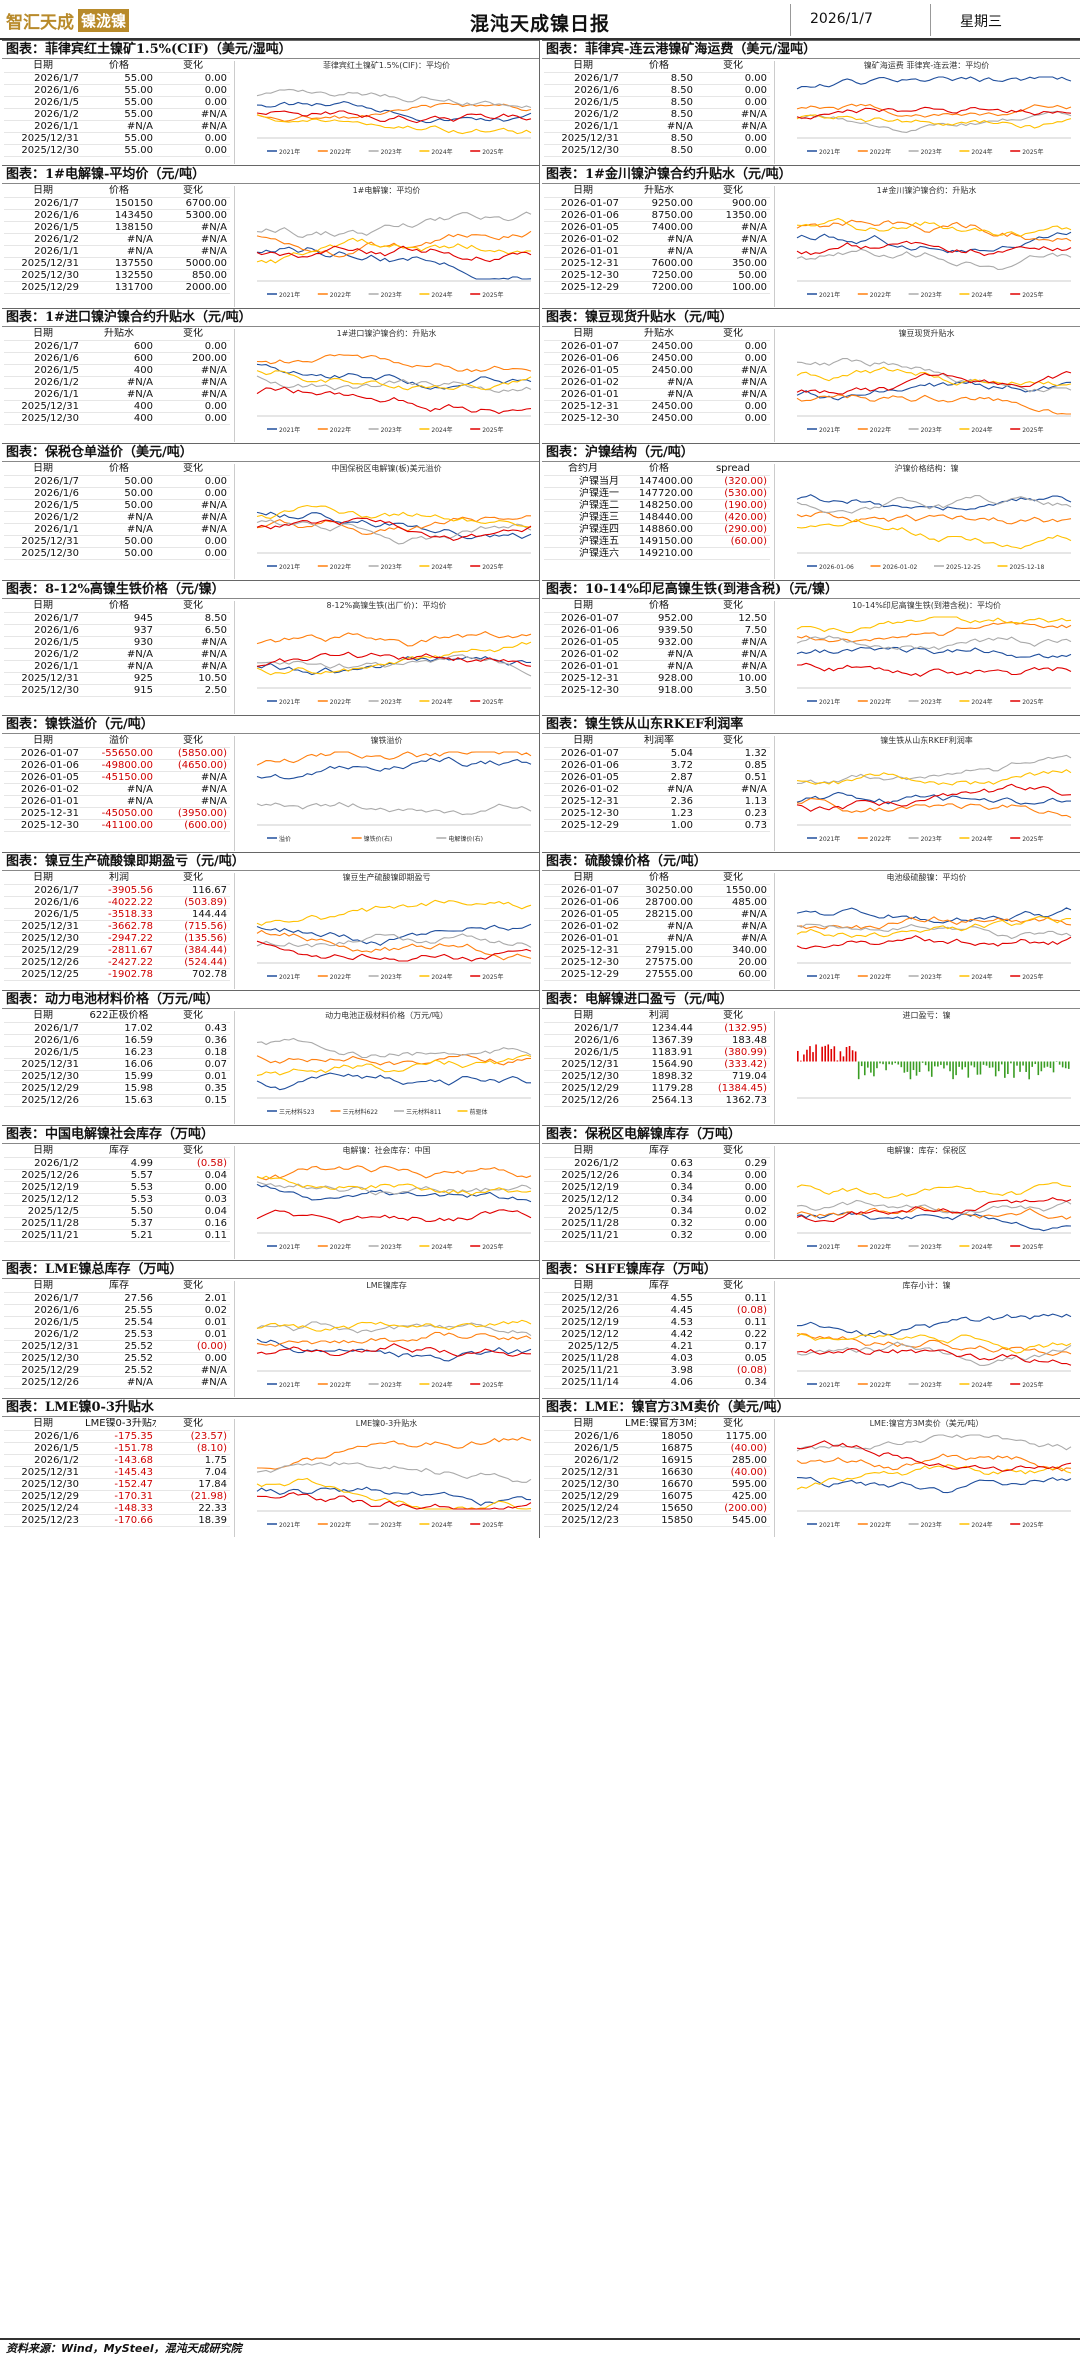  What do you see at coordinates (119, 1448) in the screenshot?
I see `table-cell: -151.78` at bounding box center [119, 1448].